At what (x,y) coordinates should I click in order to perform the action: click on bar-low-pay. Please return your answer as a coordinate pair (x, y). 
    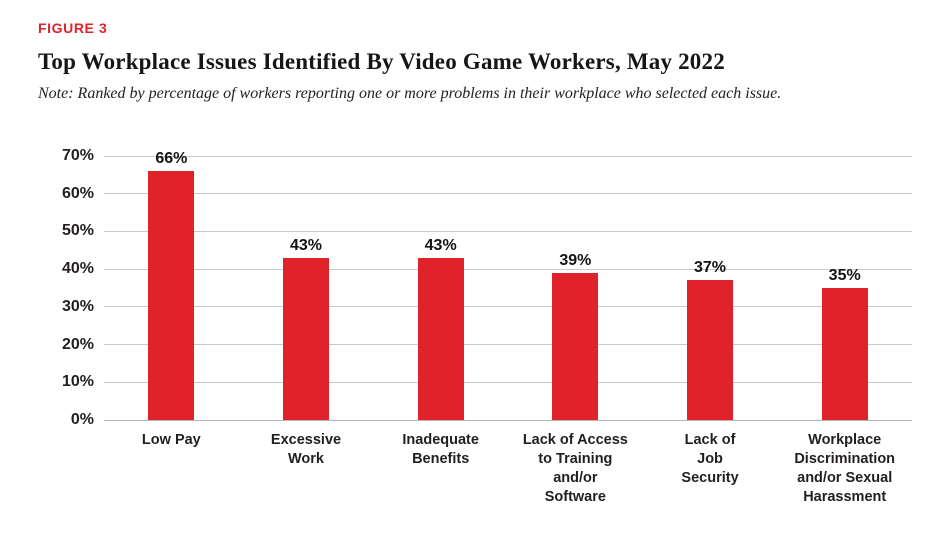
    Looking at the image, I should click on (171, 295).